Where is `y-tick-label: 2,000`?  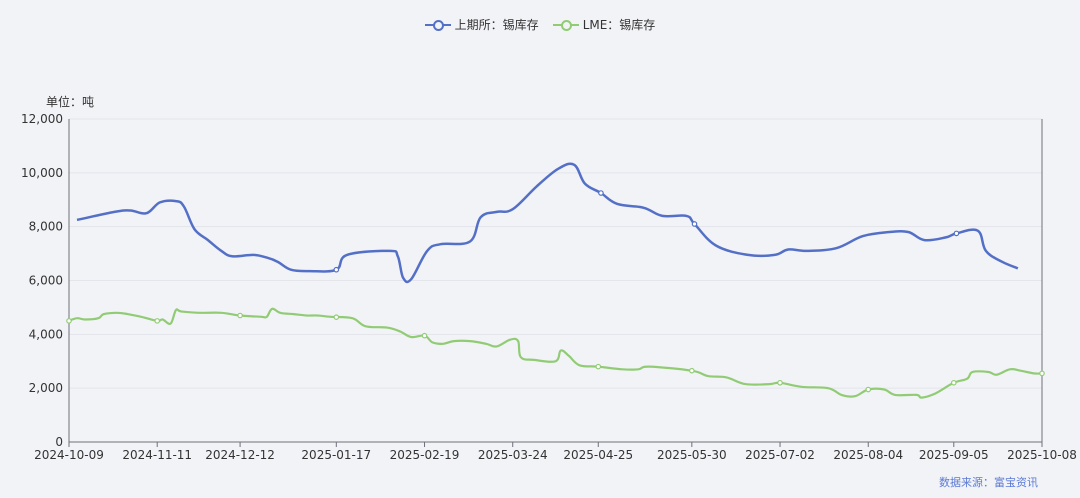
y-tick-label: 2,000 is located at coordinates (46, 388).